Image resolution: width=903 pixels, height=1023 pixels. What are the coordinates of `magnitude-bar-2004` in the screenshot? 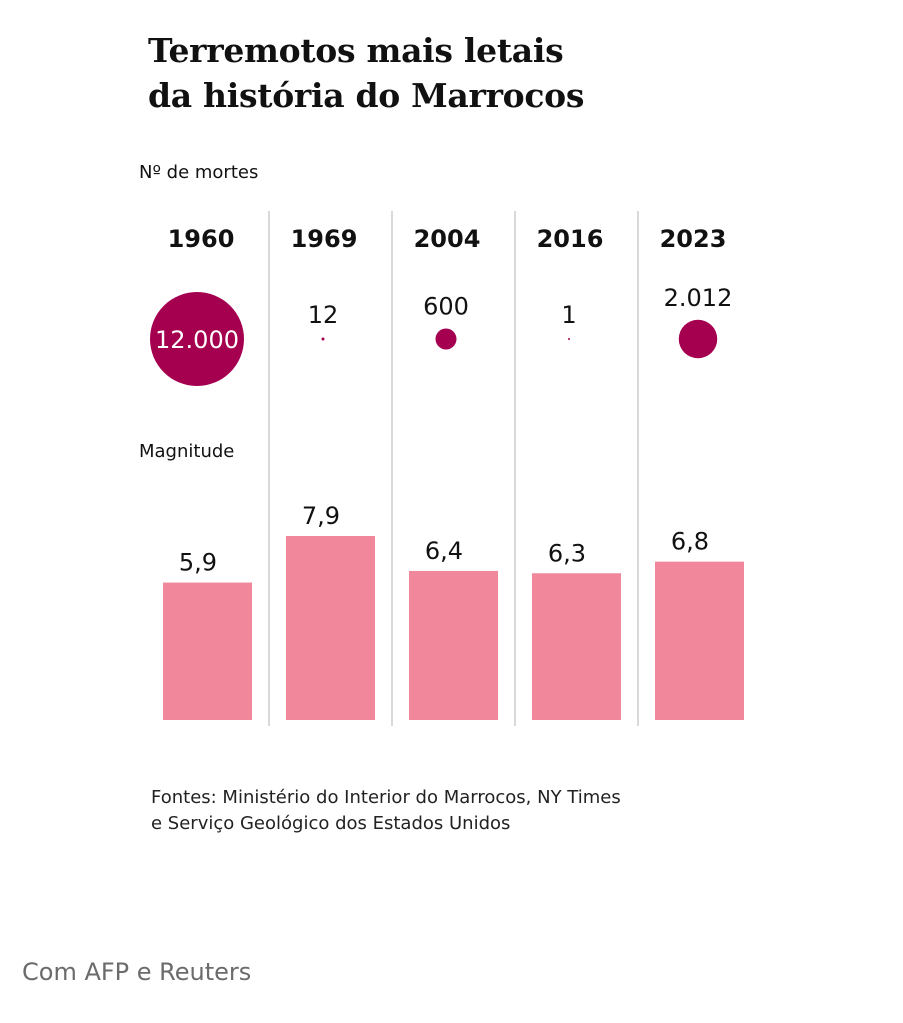 It's located at (453, 645).